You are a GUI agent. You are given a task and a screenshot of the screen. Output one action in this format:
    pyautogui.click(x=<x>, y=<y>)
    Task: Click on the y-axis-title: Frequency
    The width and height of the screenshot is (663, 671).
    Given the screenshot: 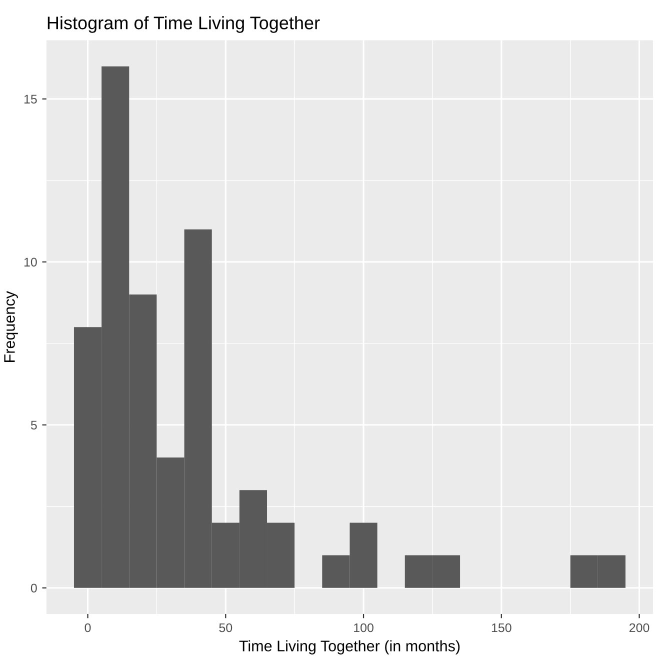 What is the action you would take?
    pyautogui.click(x=11, y=326)
    